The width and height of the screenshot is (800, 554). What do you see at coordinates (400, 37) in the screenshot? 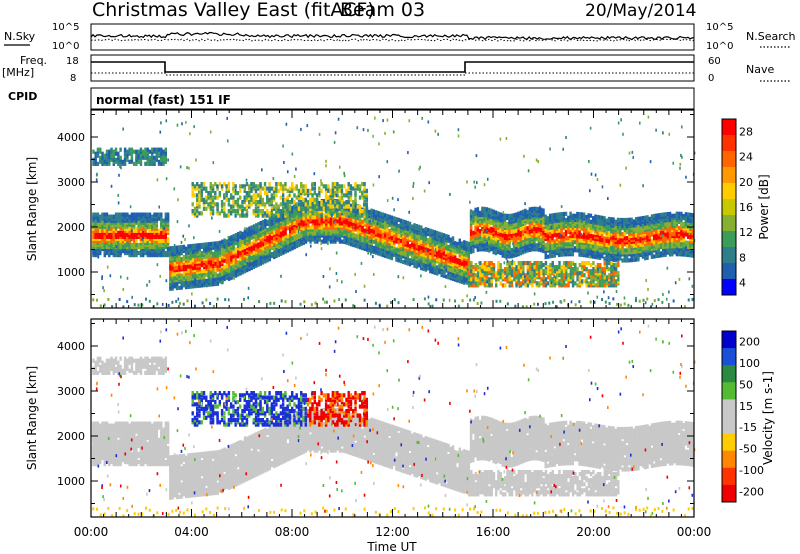
I see `nsky-panel: N.Sky 10^5 10^0 10^5 10^0 N.Search` at bounding box center [400, 37].